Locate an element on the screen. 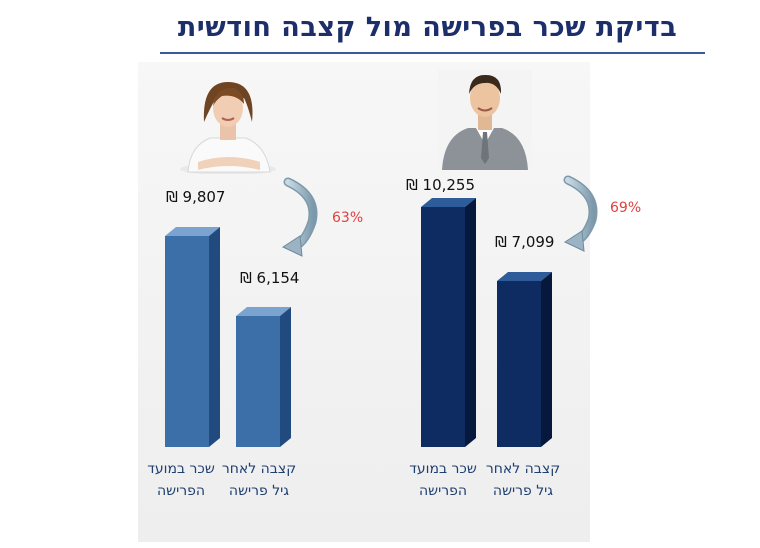 The width and height of the screenshot is (760, 548). ratio-label-female: 63% is located at coordinates (348, 218).